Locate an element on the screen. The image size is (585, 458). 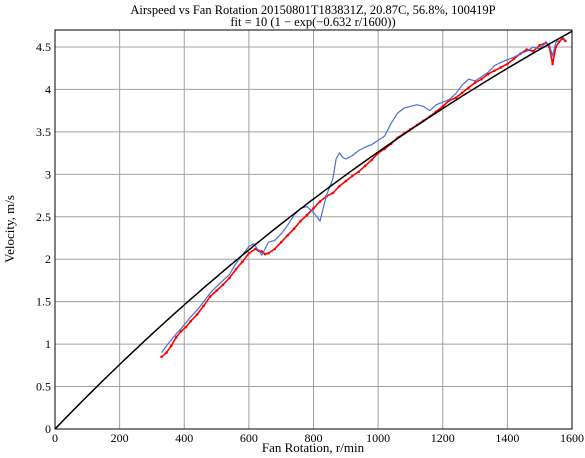
y-tick-label: 1 is located at coordinates (48, 344).